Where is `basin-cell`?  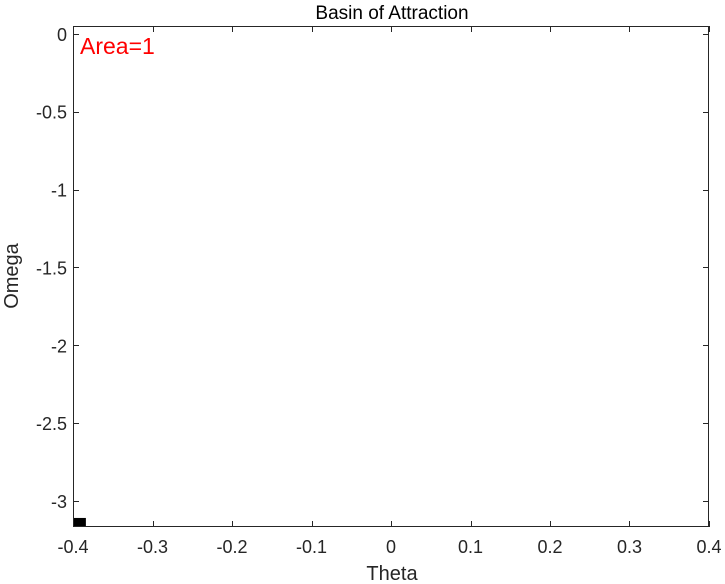
basin-cell is located at coordinates (79, 522).